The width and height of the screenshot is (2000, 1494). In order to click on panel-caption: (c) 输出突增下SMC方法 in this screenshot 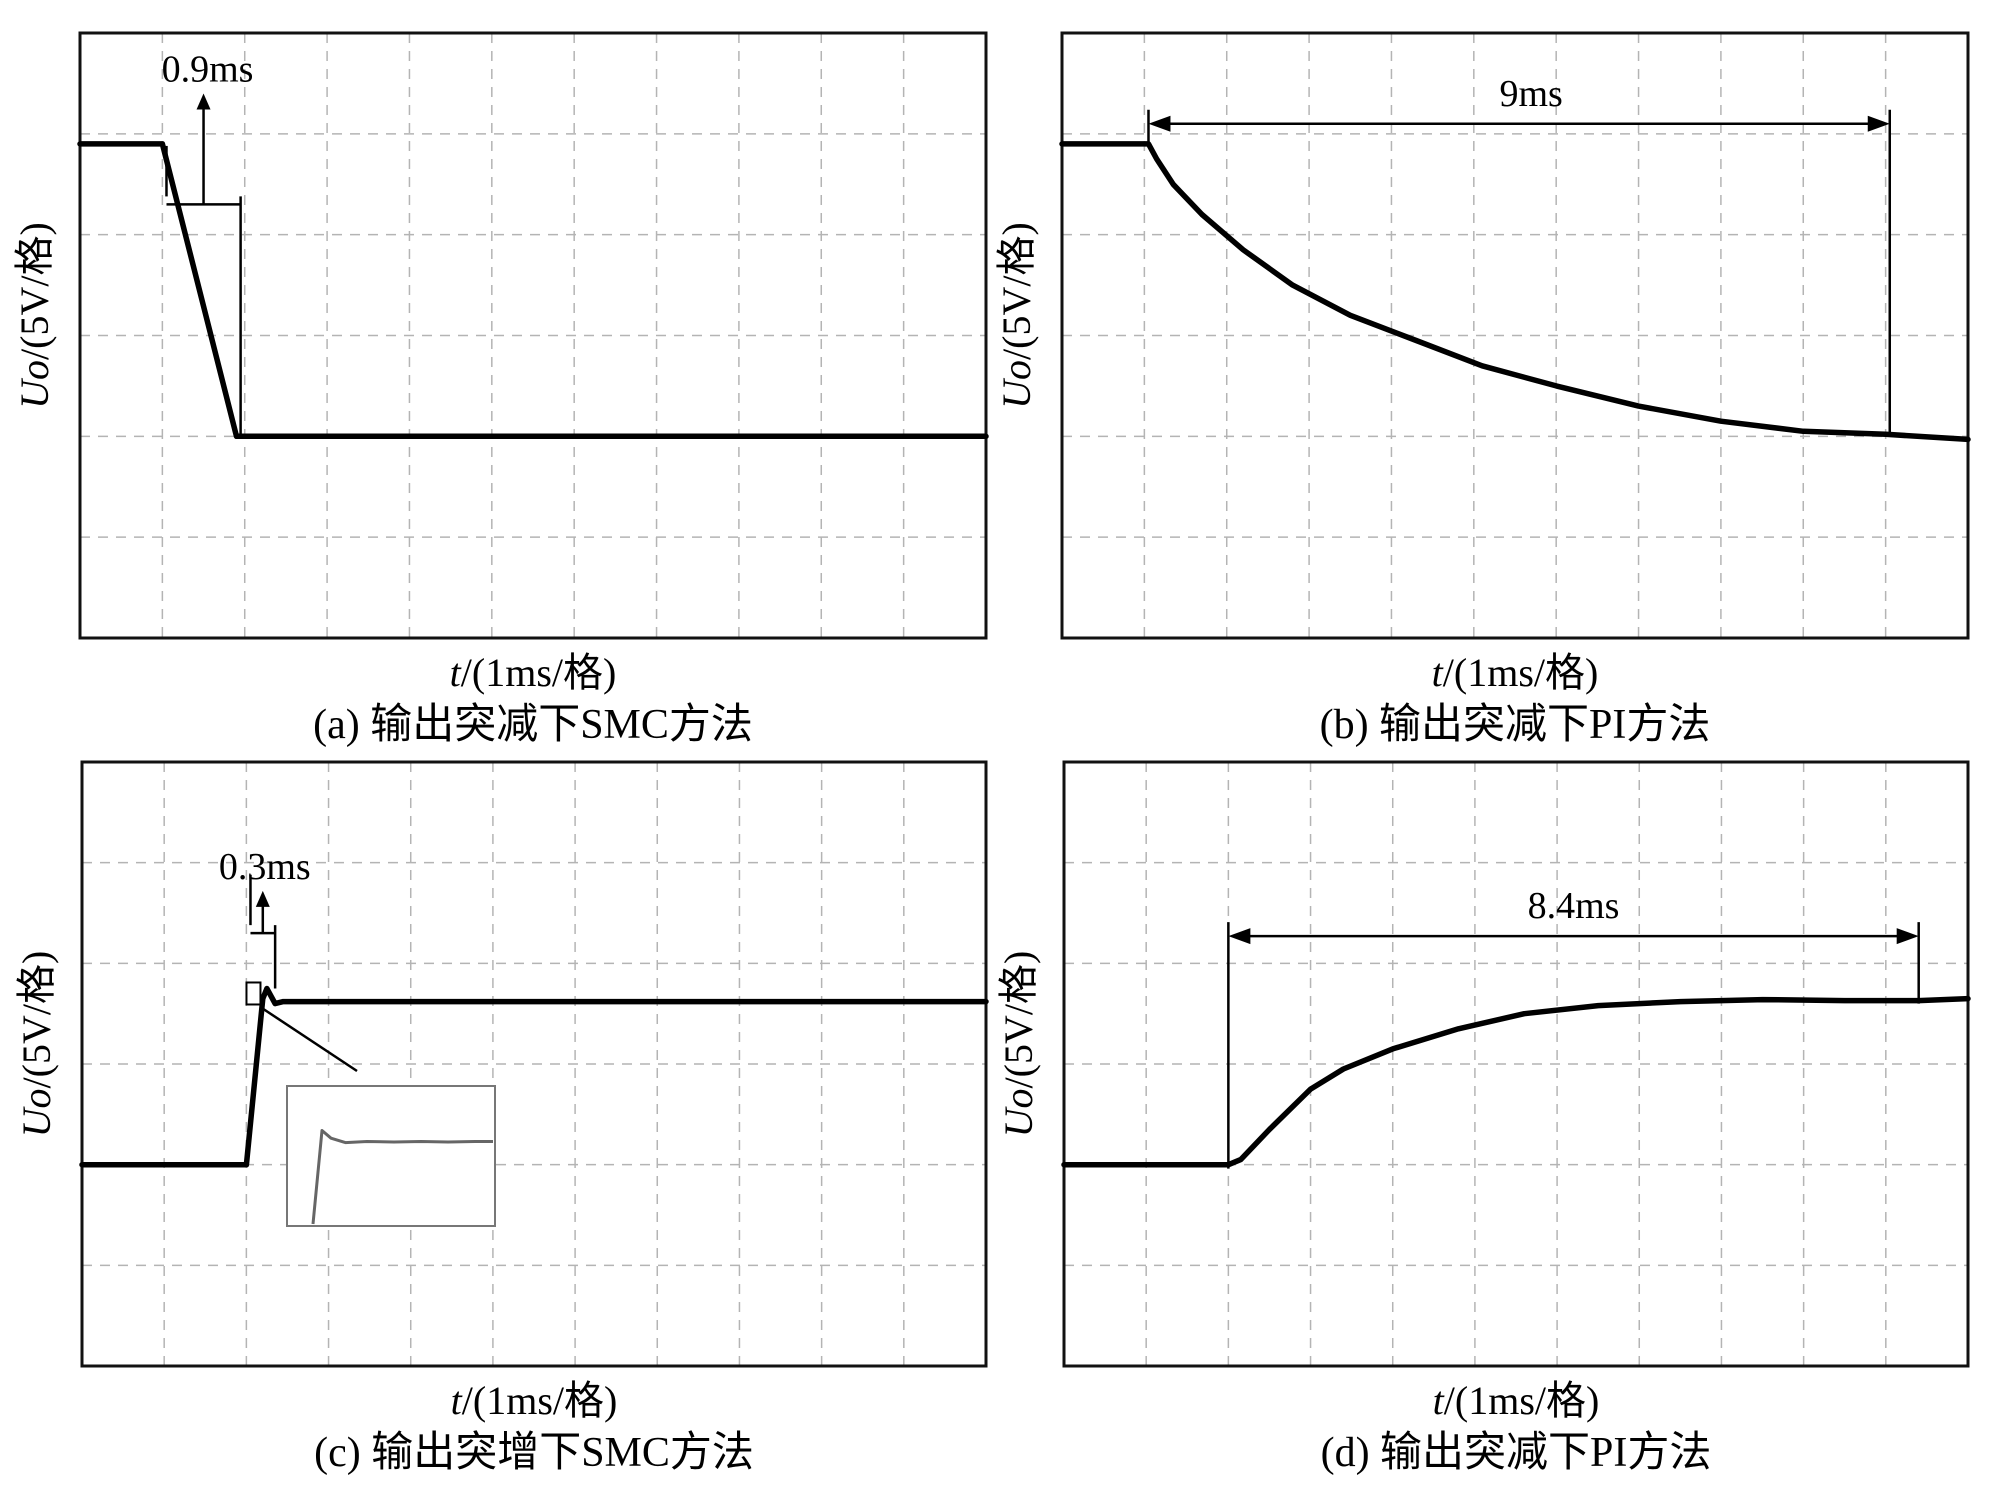, I will do `click(534, 1453)`.